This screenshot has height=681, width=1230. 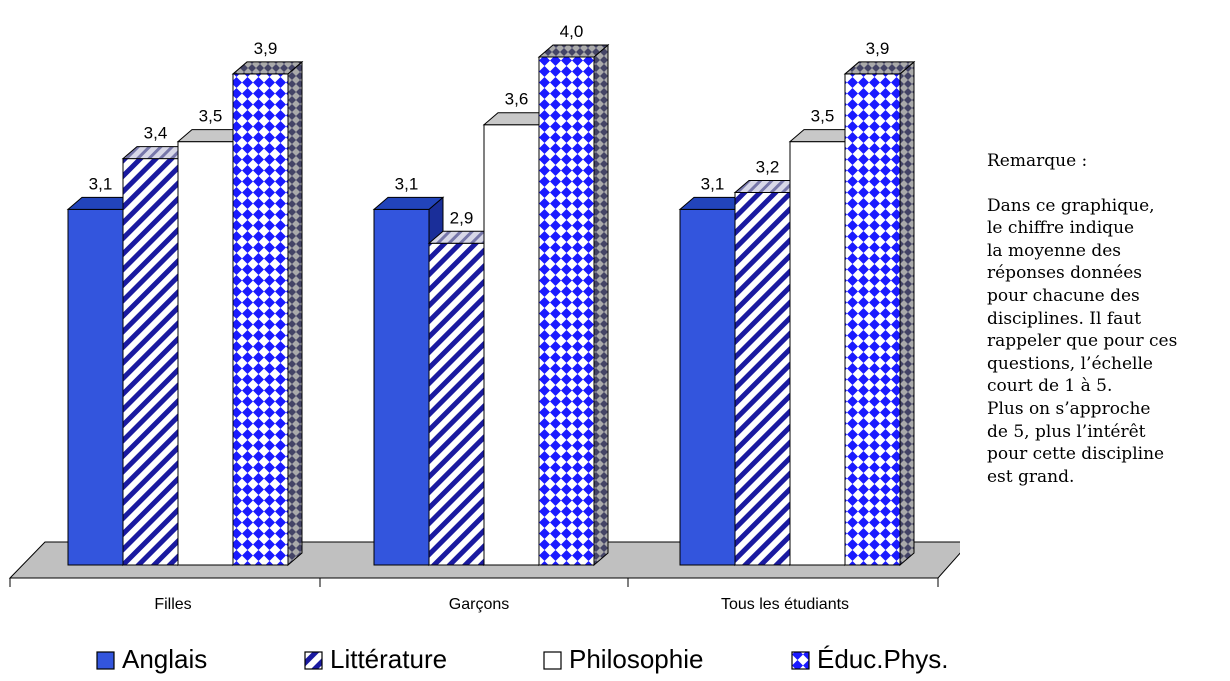 I want to click on data-label: 3,2, so click(x=768, y=166).